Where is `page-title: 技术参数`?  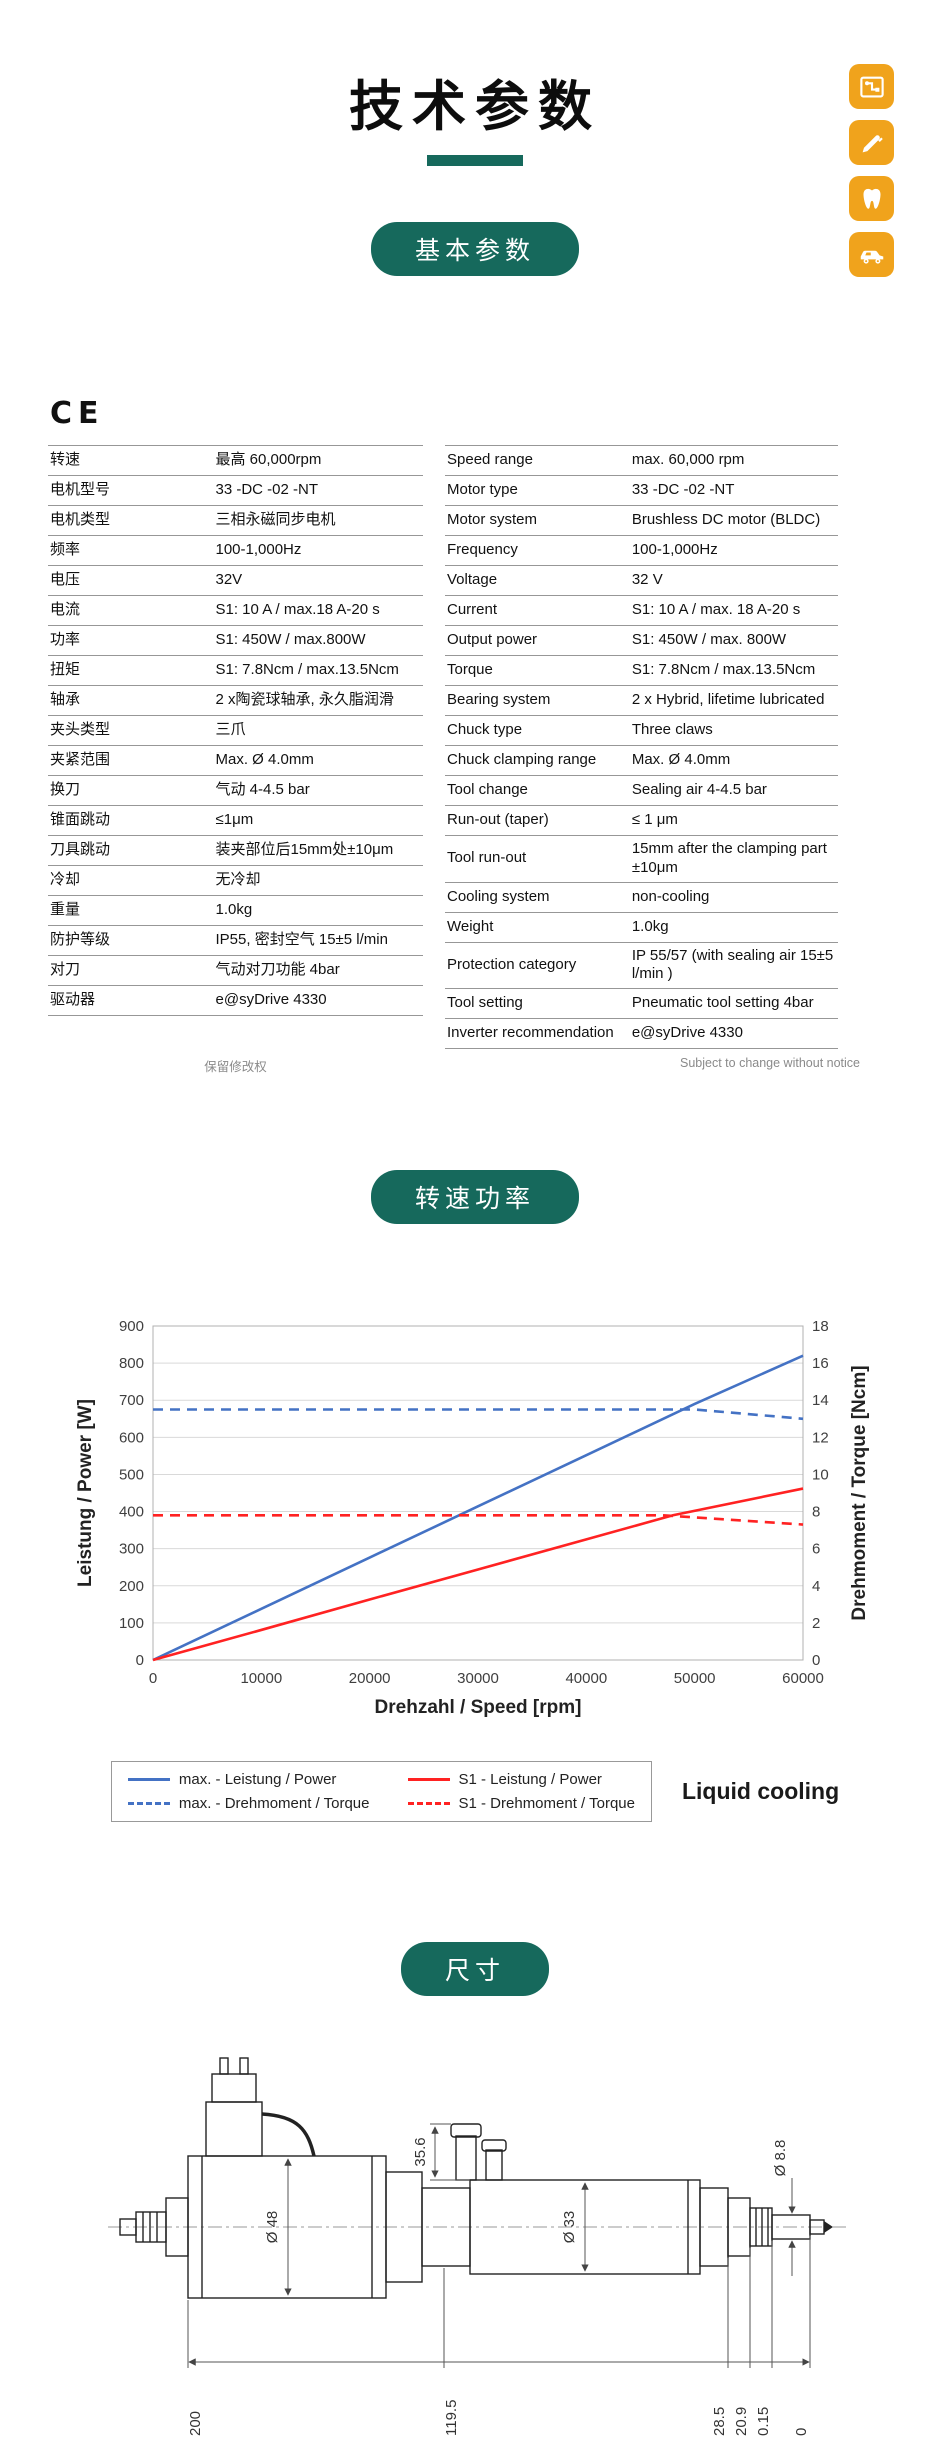
page-title: 技术参数 is located at coordinates (475, 107).